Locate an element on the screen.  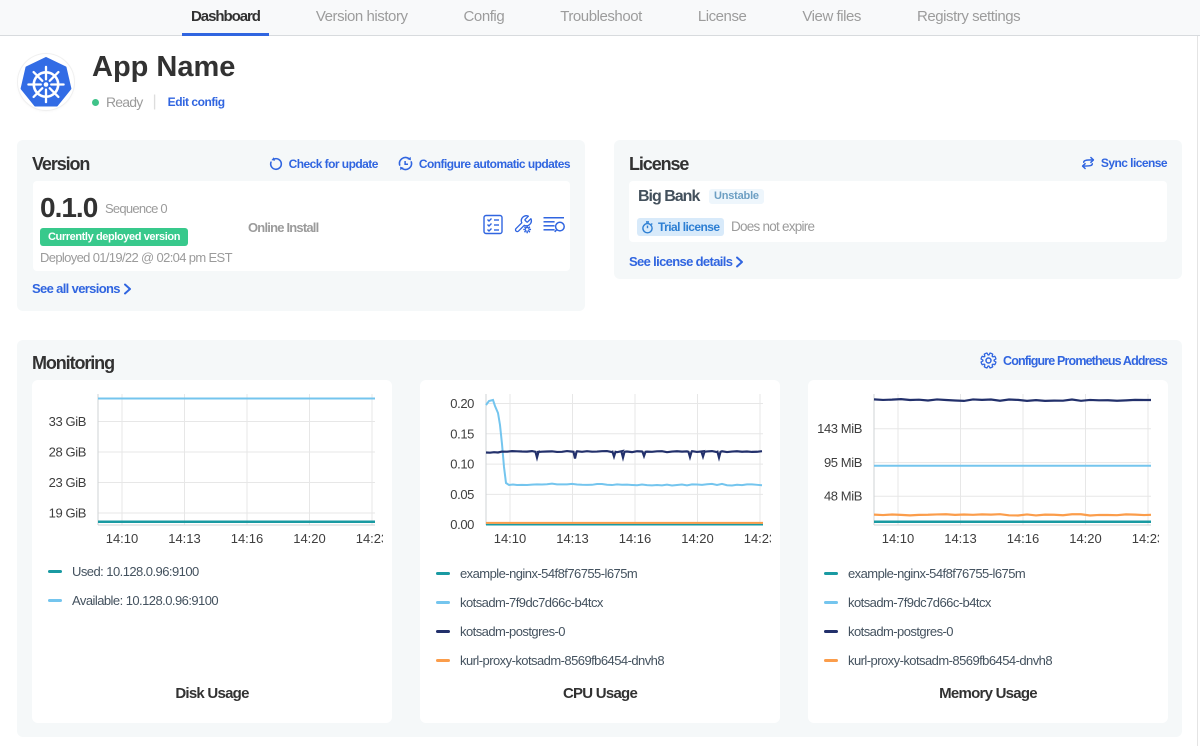
svg-text: 33 GiB is located at coordinates (67, 421).